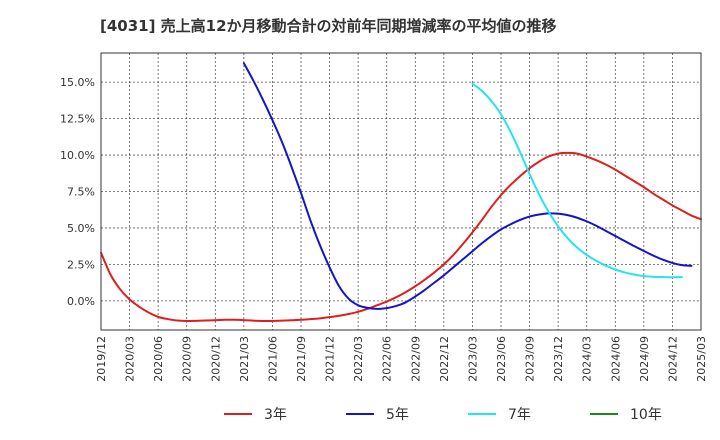 This screenshot has height=440, width=720. Describe the element at coordinates (81, 301) in the screenshot. I see `y-tick-label: 0.0%` at that location.